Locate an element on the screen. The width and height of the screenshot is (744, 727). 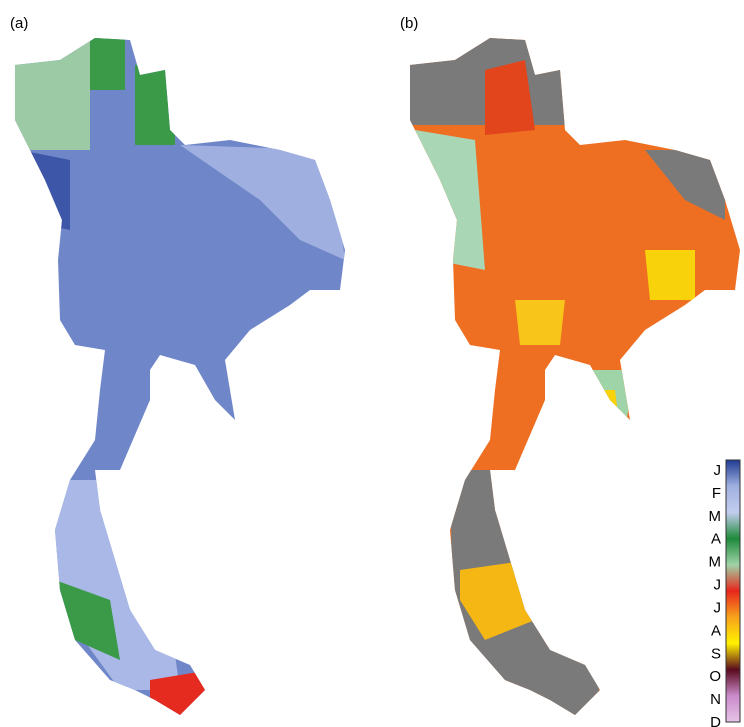
legend-month: D is located at coordinates (715, 720).